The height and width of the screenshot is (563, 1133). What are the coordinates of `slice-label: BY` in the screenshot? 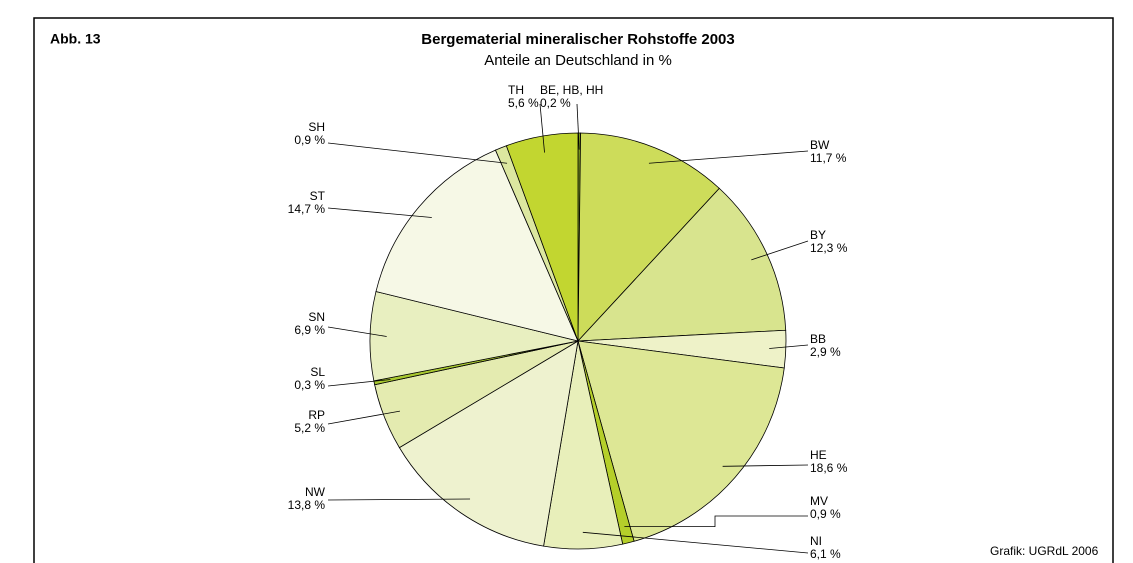 It's located at (818, 235).